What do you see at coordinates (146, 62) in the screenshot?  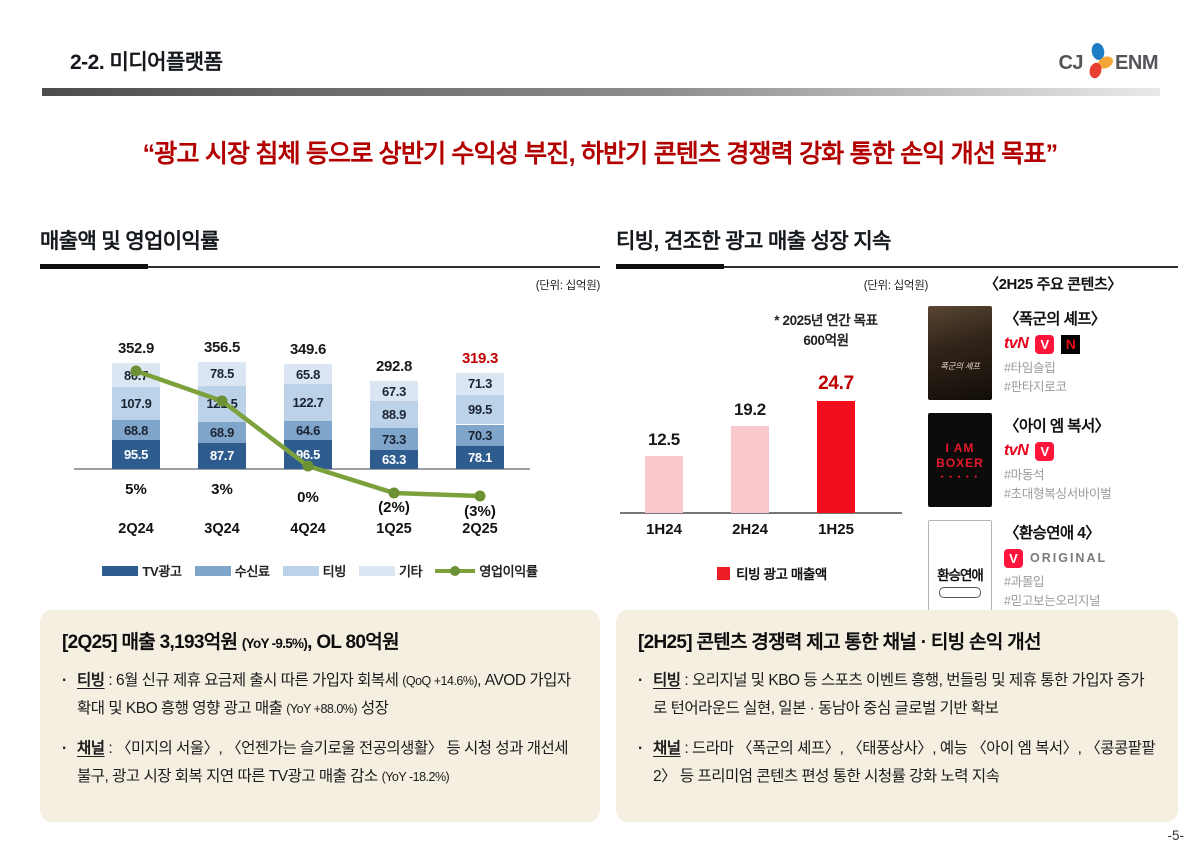 I see `page-title: 2-2. 미디어플랫폼` at bounding box center [146, 62].